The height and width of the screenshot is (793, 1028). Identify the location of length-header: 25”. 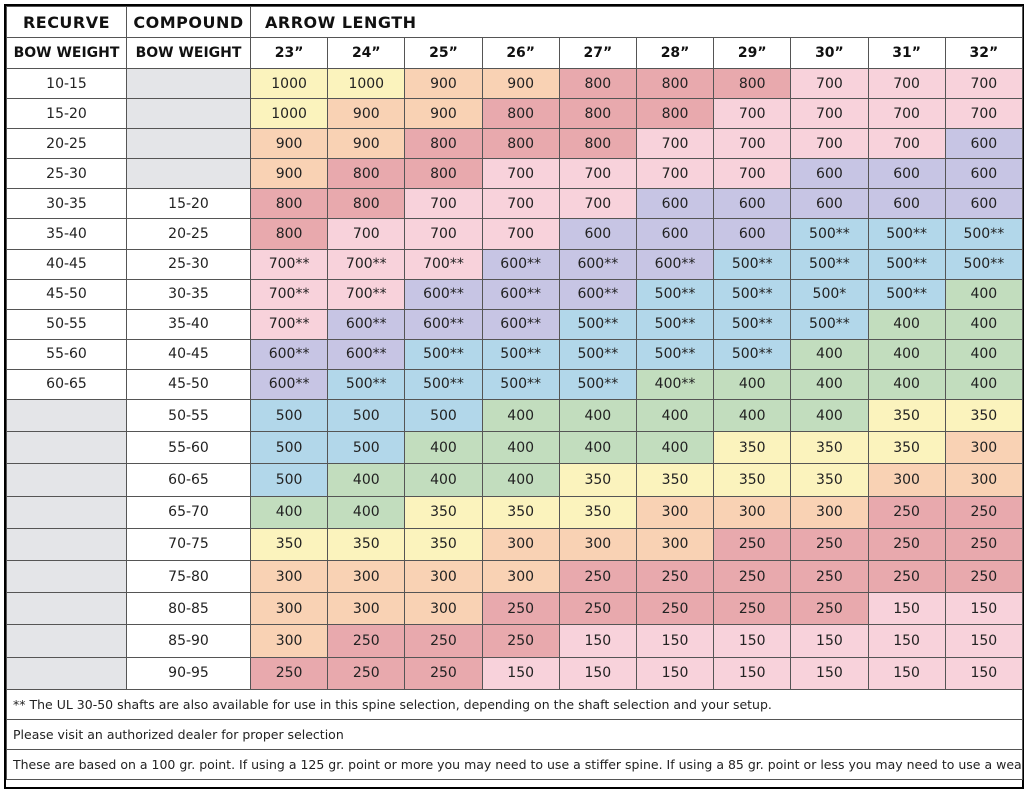
(443, 53).